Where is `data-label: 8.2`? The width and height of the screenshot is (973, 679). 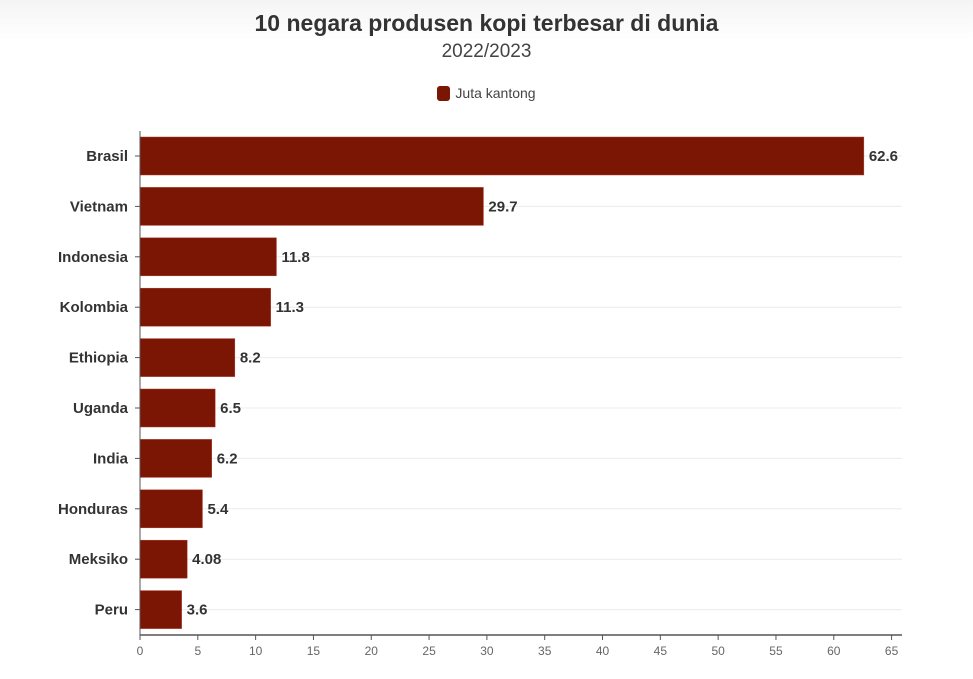 data-label: 8.2 is located at coordinates (250, 358).